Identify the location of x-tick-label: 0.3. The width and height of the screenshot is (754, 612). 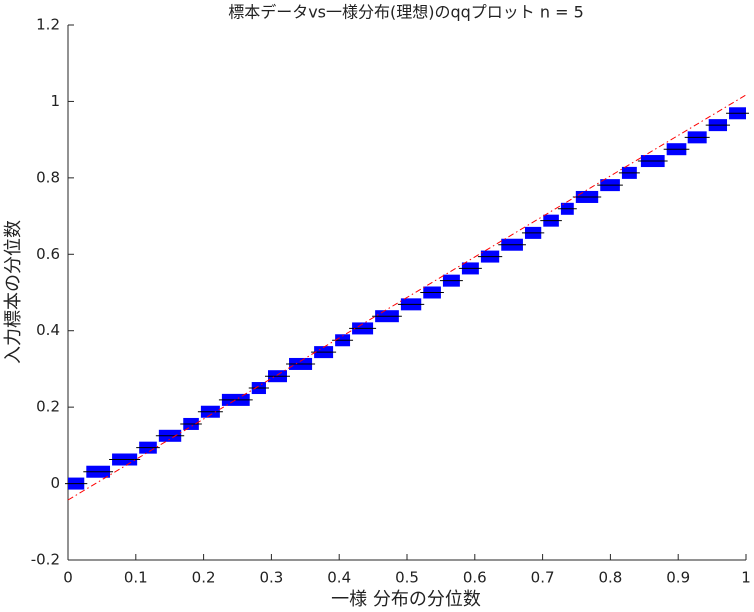
(271, 578).